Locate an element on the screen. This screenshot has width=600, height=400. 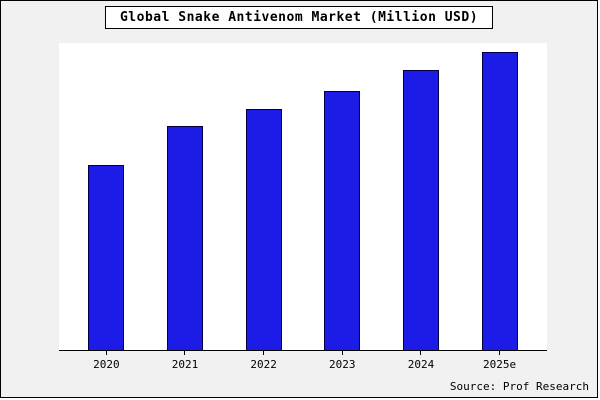
x-label-cell-2021: 2021 is located at coordinates (185, 361).